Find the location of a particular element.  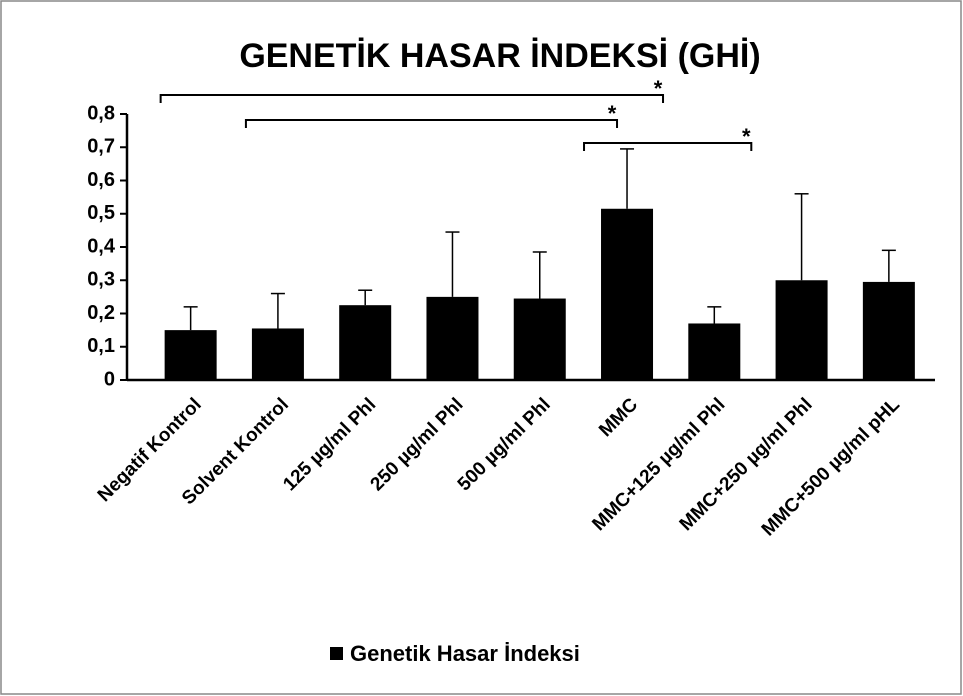

y-tick-label: 0,3 is located at coordinates (101, 280).